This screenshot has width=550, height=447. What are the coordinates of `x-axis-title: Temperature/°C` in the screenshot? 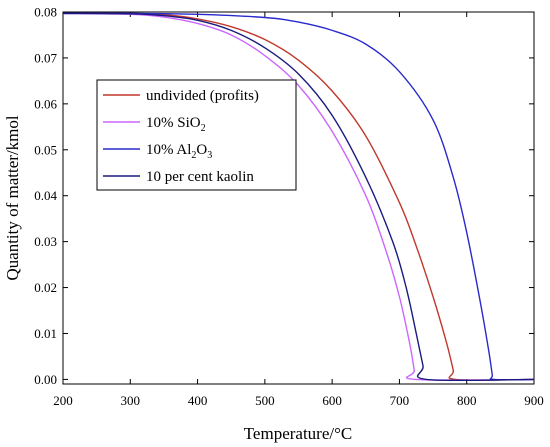 It's located at (298, 433).